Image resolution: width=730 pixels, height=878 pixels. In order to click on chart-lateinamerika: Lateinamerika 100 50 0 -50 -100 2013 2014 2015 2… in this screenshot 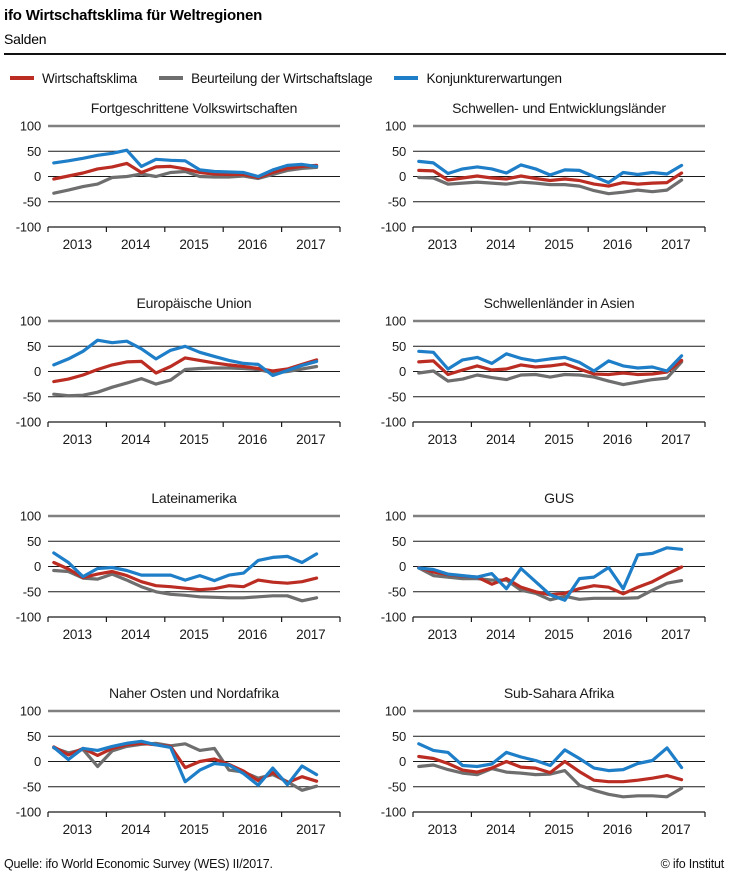, I will do `click(182, 585)`.